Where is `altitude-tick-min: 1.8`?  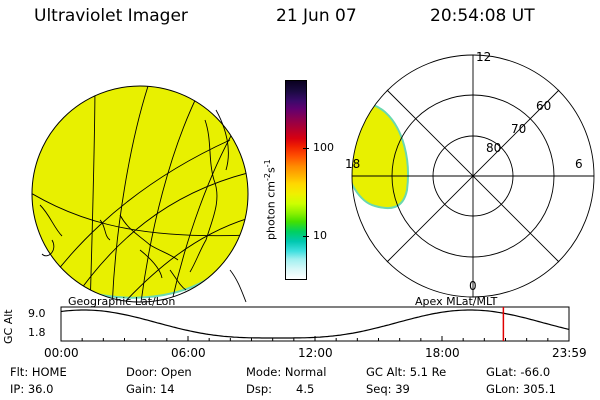 altitude-tick-min: 1.8 is located at coordinates (37, 332).